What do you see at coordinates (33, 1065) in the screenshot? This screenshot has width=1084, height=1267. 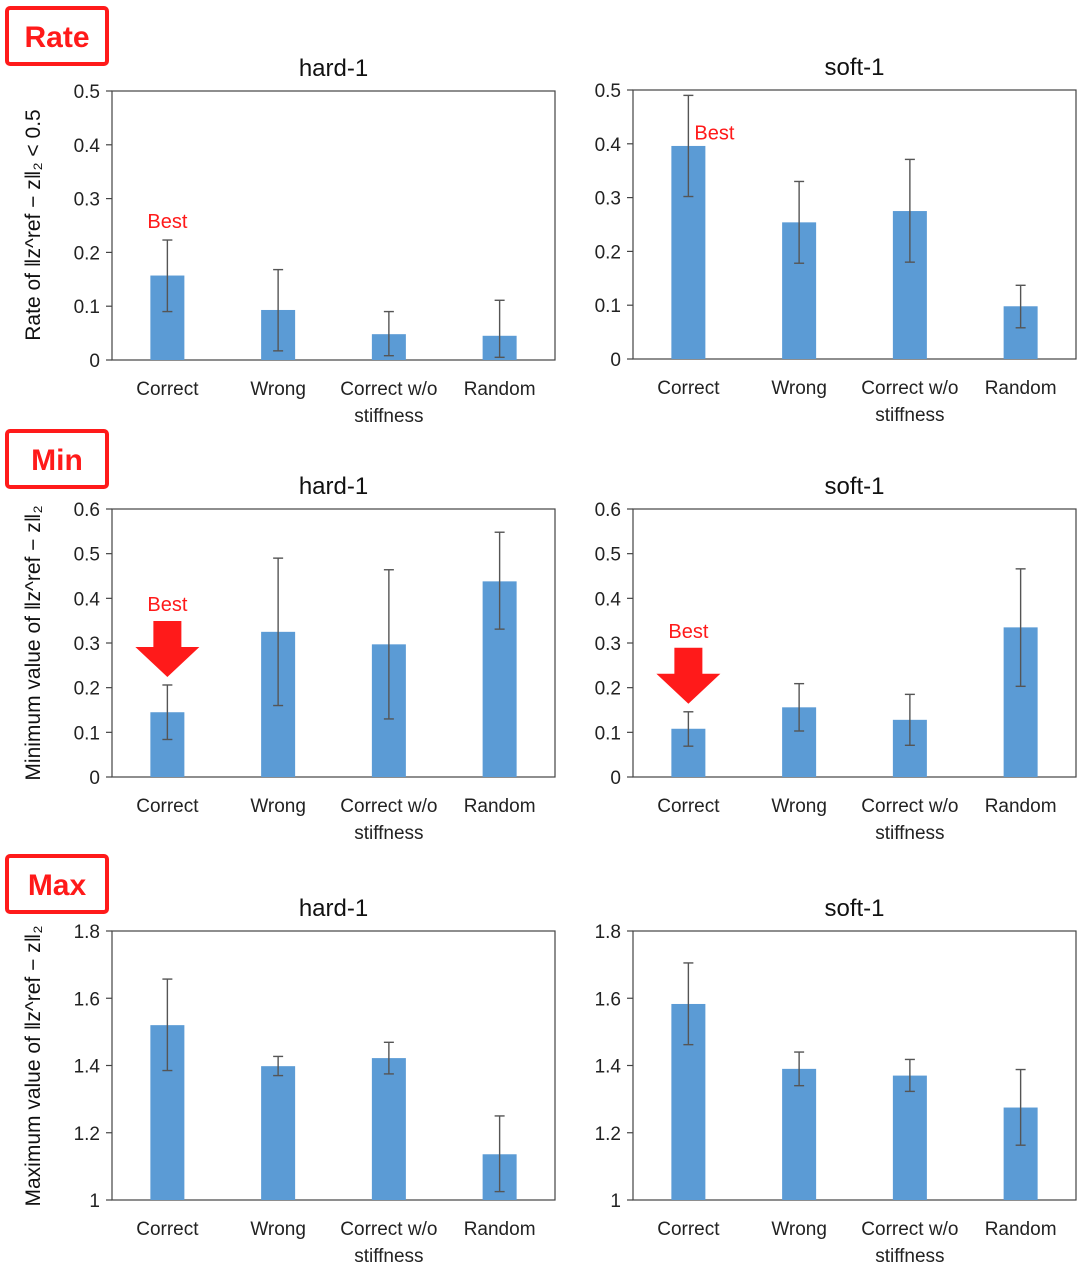 I see `y-axis-label: Maximum value of ‖z^ref − z‖₂` at bounding box center [33, 1065].